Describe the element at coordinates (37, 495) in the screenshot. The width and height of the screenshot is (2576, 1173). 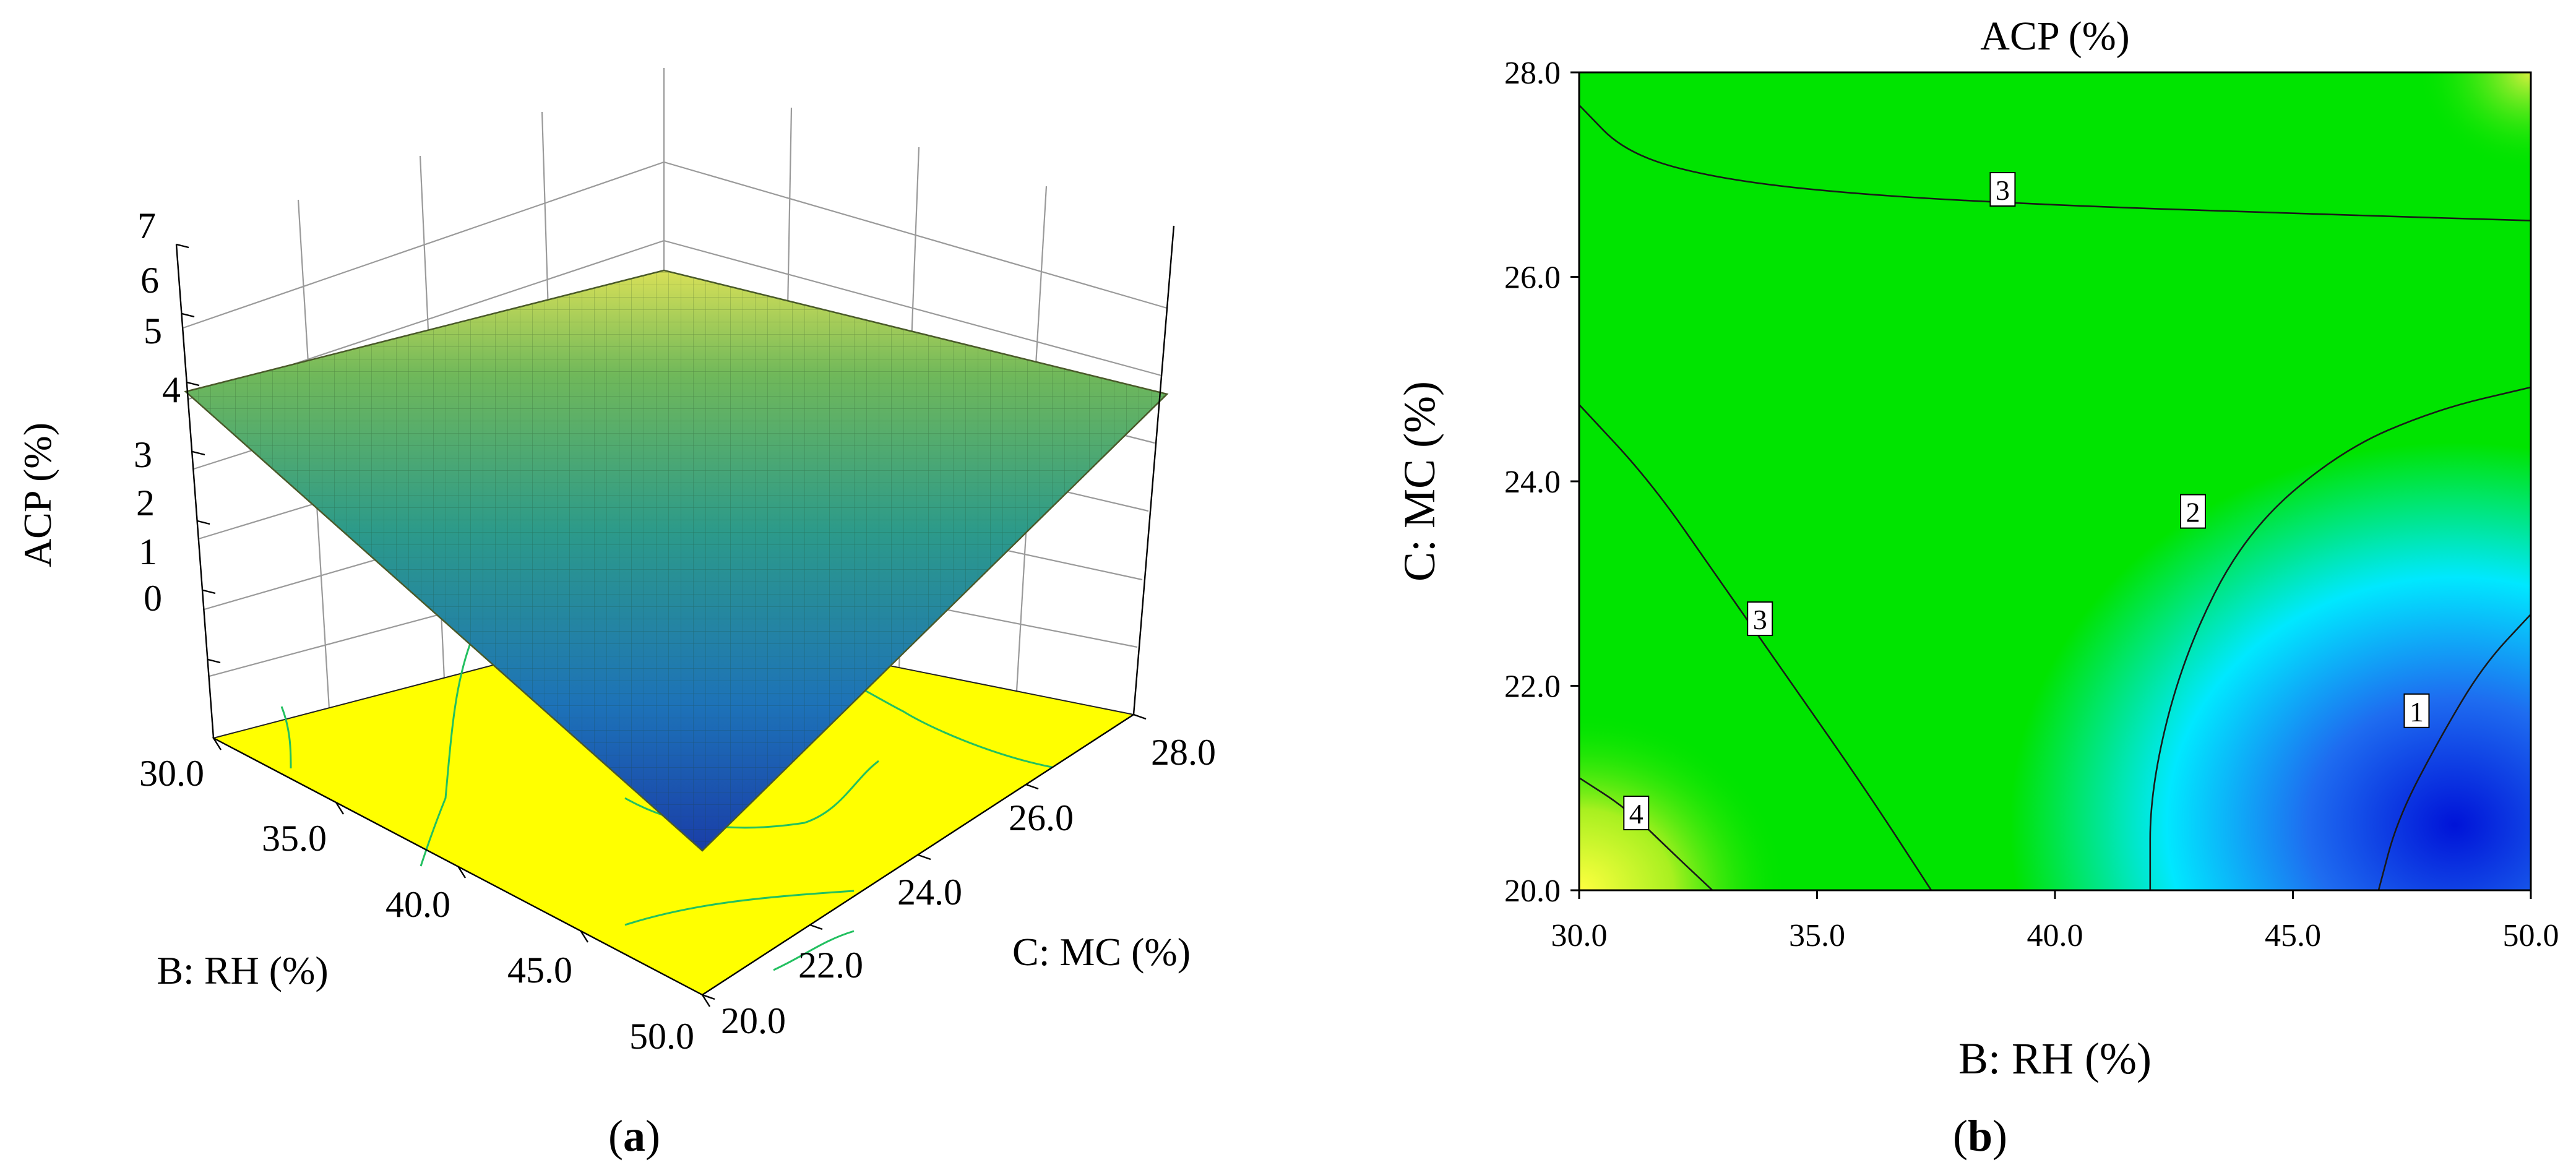
I see `z-axis-label: ACP (%)` at that location.